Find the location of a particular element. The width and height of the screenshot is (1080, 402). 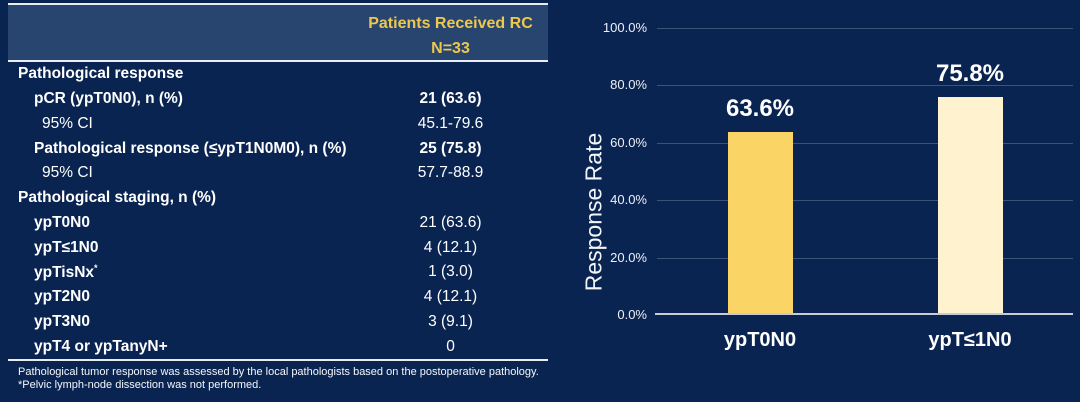

table-header-cell: Patients Received RC N=33 is located at coordinates (450, 32).